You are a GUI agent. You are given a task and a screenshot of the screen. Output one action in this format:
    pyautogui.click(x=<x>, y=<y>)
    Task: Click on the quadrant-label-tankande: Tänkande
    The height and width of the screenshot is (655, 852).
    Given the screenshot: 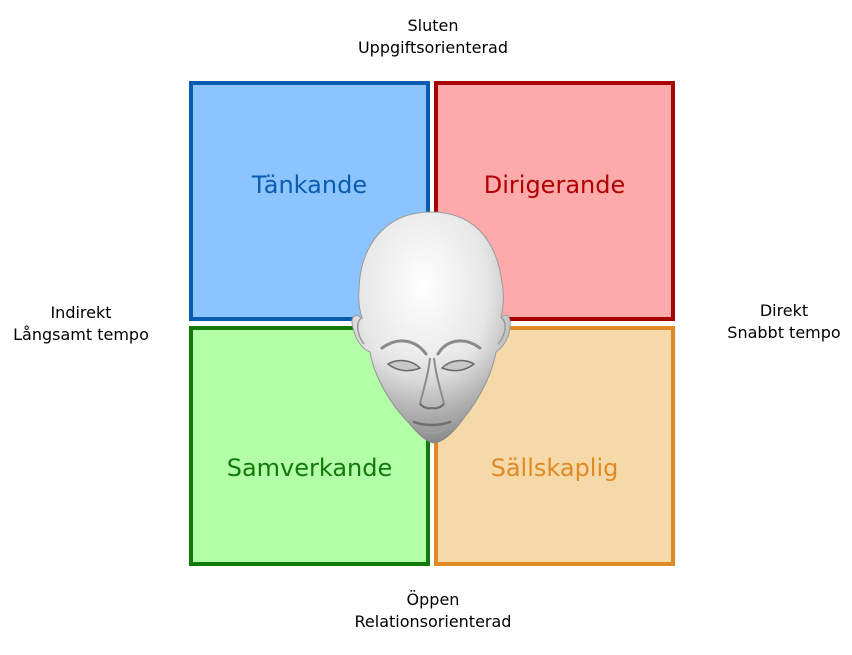 What is the action you would take?
    pyautogui.click(x=309, y=185)
    